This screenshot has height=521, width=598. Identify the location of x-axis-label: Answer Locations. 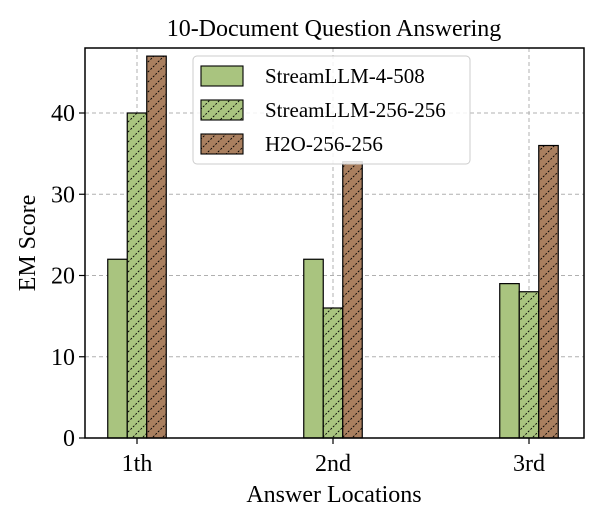
(333, 495).